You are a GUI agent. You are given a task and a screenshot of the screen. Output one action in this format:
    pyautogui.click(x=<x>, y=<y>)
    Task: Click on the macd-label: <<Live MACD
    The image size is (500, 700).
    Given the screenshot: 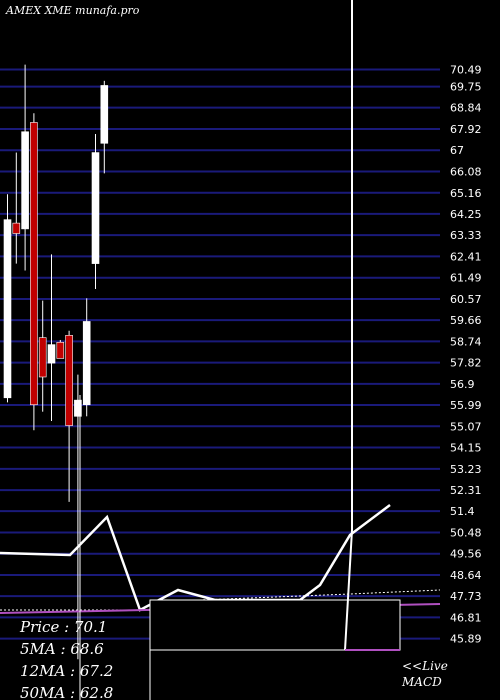 What is the action you would take?
    pyautogui.click(x=424, y=674)
    